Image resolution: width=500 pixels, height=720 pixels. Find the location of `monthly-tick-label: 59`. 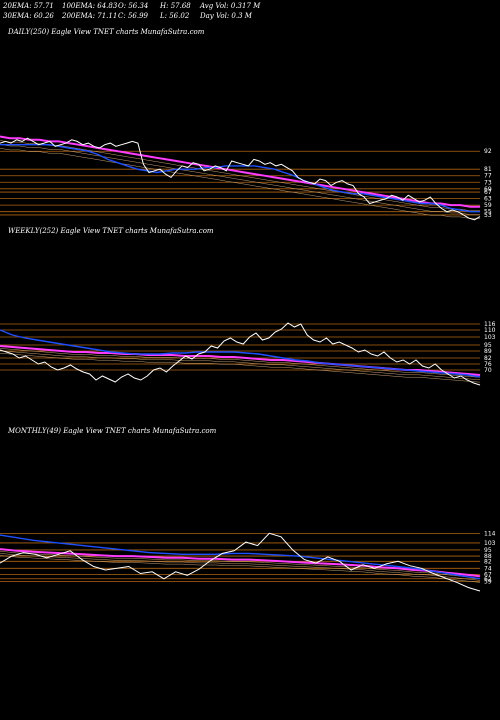

monthly-tick-label: 59 is located at coordinates (488, 581).